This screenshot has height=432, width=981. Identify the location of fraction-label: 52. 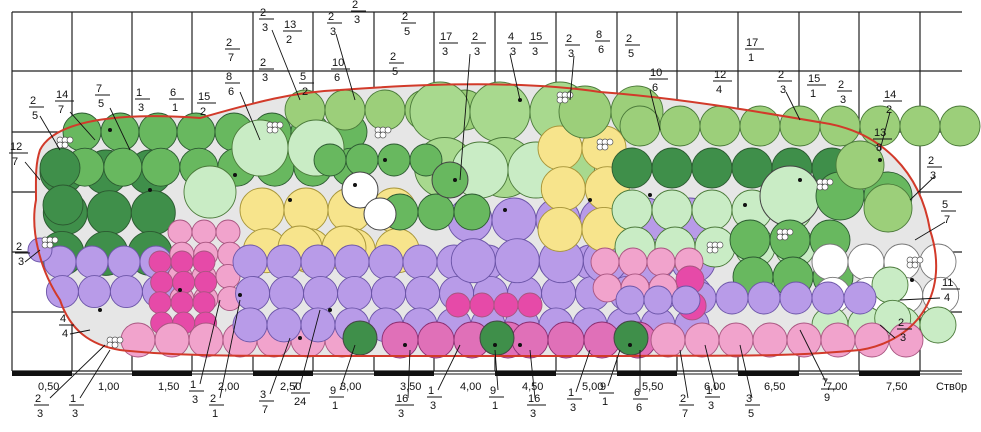
(306, 84).